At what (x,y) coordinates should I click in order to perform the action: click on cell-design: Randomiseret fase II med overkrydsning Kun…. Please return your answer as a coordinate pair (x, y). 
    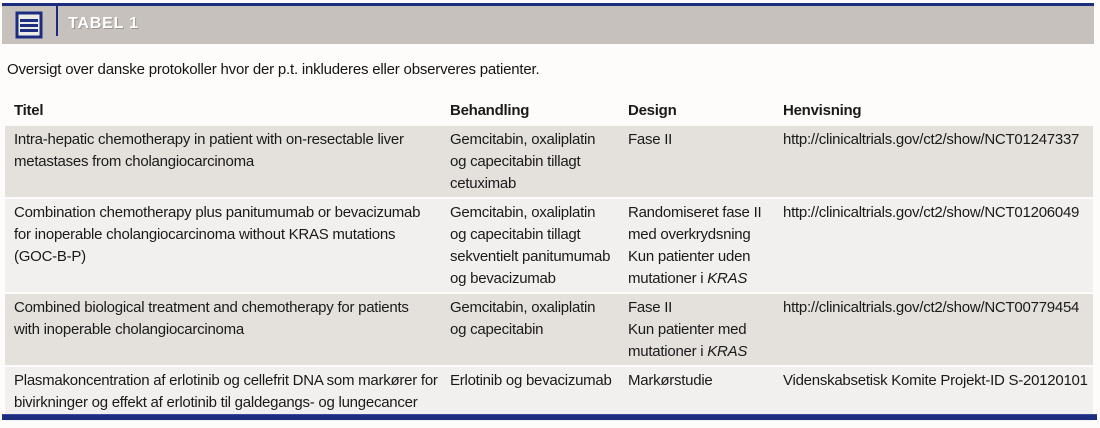
    Looking at the image, I should click on (705, 246).